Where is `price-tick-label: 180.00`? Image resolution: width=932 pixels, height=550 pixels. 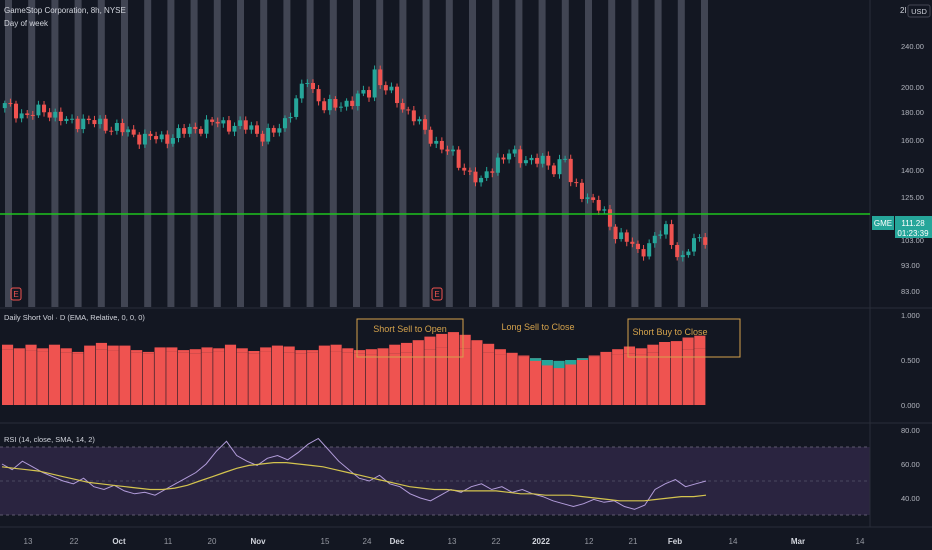
price-tick-label: 180.00 is located at coordinates (912, 112).